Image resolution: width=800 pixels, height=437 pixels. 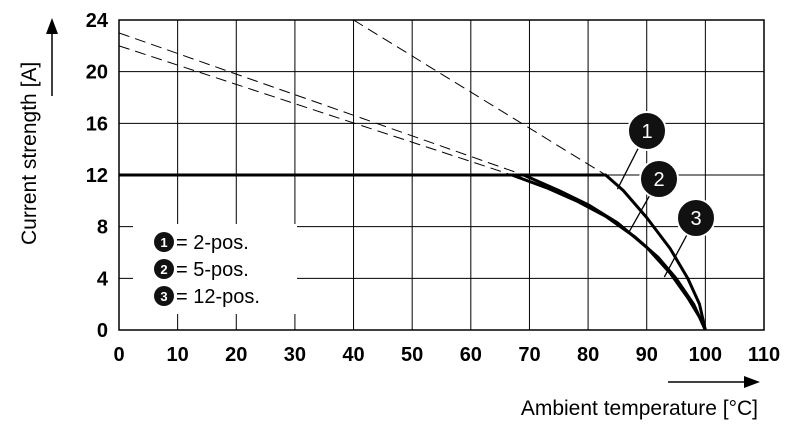 I want to click on y-tick-label: 0, so click(x=102, y=331).